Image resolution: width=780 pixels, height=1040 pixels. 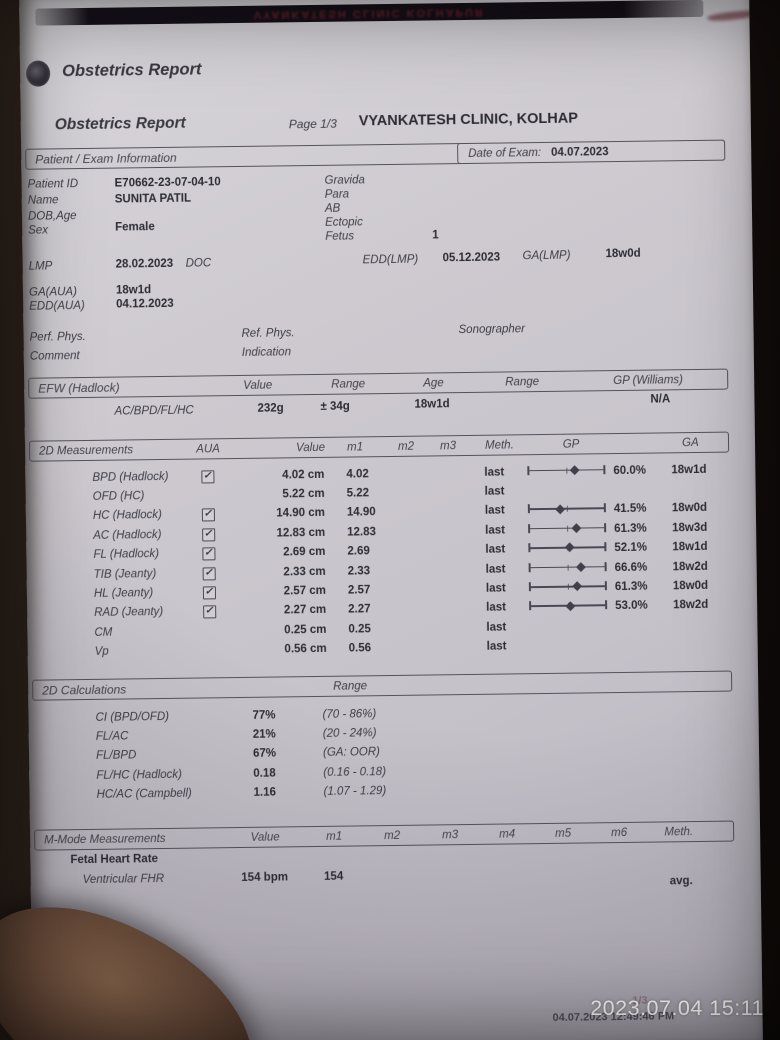 I want to click on mmode-header: m4, so click(x=507, y=834).